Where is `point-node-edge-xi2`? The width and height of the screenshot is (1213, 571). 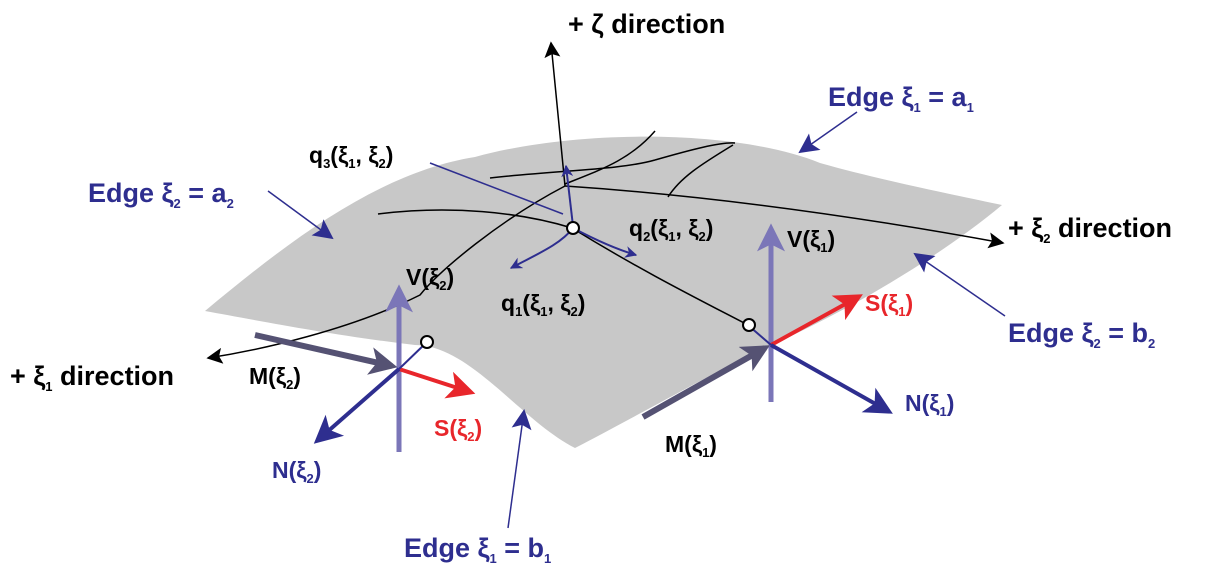 point-node-edge-xi2 is located at coordinates (427, 342).